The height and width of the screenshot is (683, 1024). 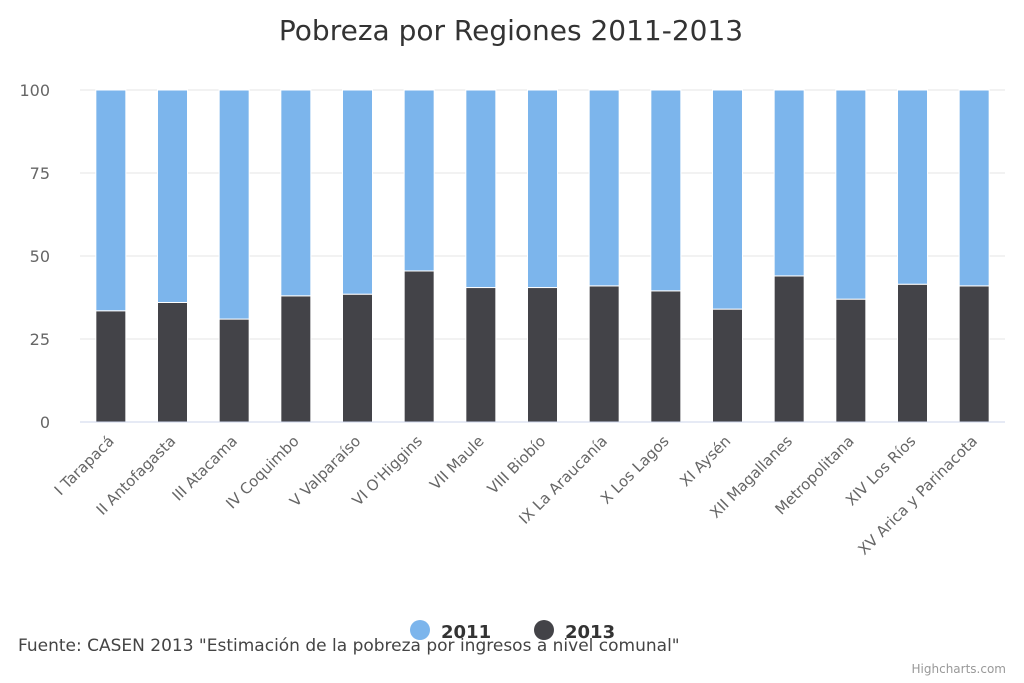 I want to click on y-tick-label: 0, so click(x=45, y=422).